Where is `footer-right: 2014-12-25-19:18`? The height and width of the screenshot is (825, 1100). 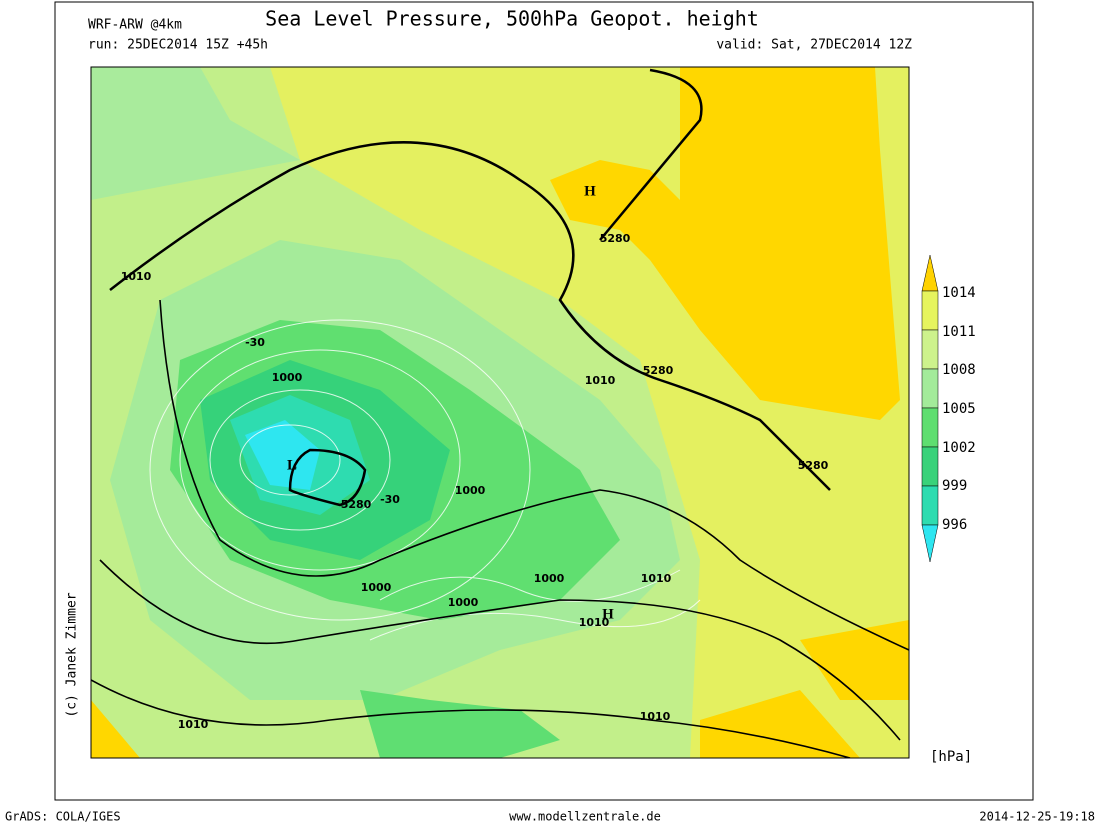 footer-right: 2014-12-25-19:18 is located at coordinates (1037, 817).